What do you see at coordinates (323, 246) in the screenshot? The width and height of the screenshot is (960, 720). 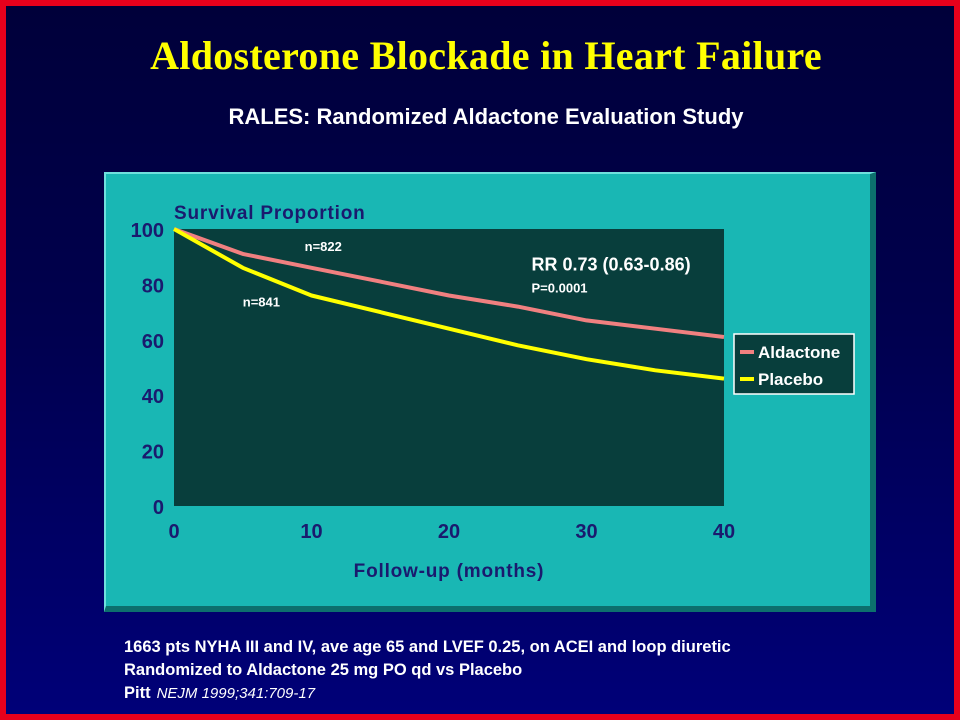 I see `annotation-1: n=822` at bounding box center [323, 246].